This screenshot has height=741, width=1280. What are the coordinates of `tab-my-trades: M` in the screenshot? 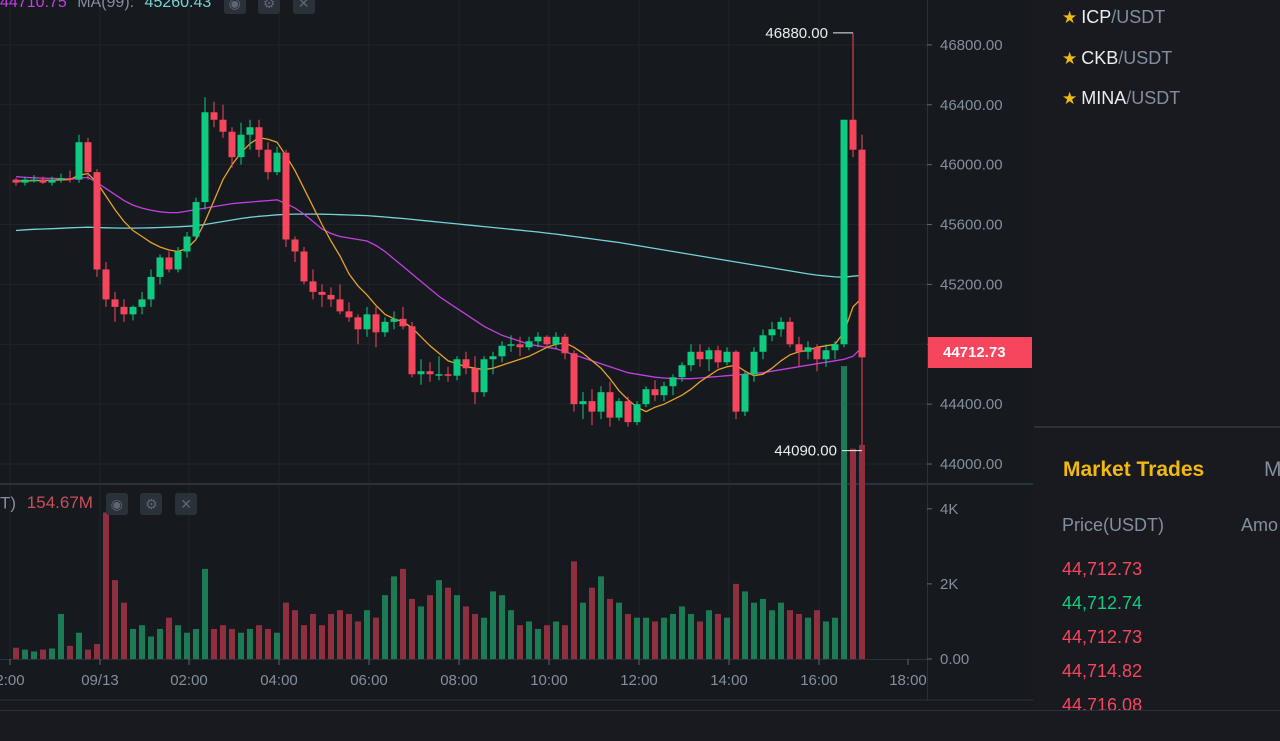 It's located at (1272, 469).